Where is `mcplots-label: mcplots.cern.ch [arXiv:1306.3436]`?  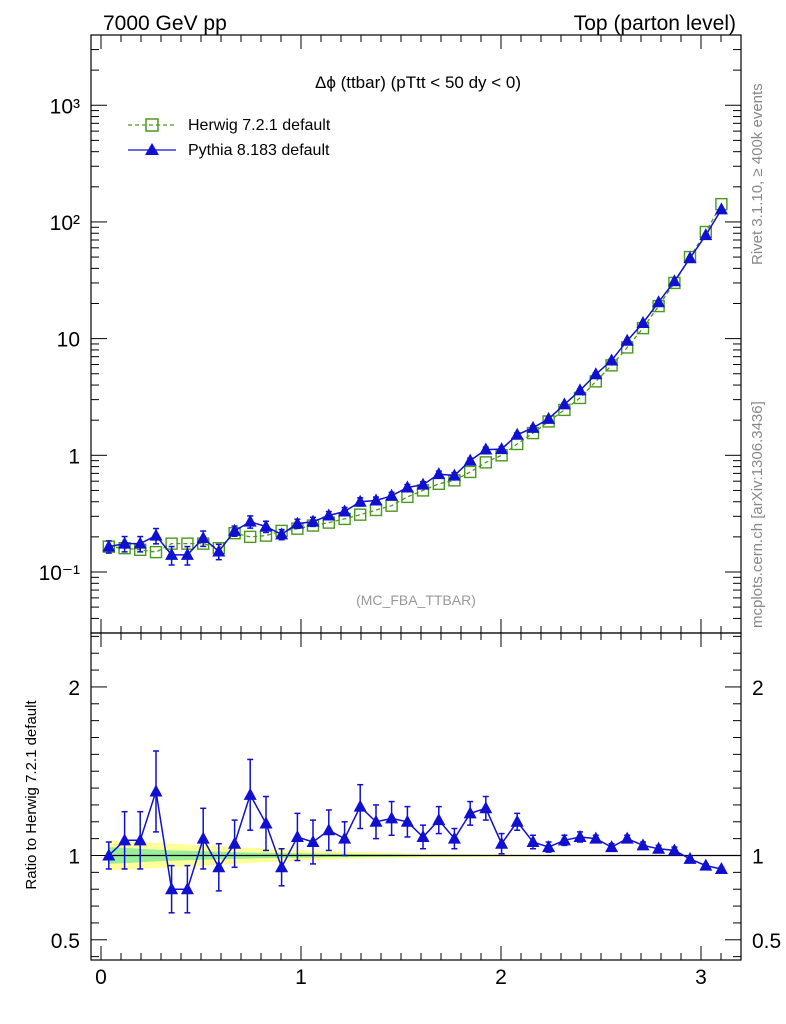 mcplots-label: mcplots.cern.ch [arXiv:1306.3436] is located at coordinates (757, 514).